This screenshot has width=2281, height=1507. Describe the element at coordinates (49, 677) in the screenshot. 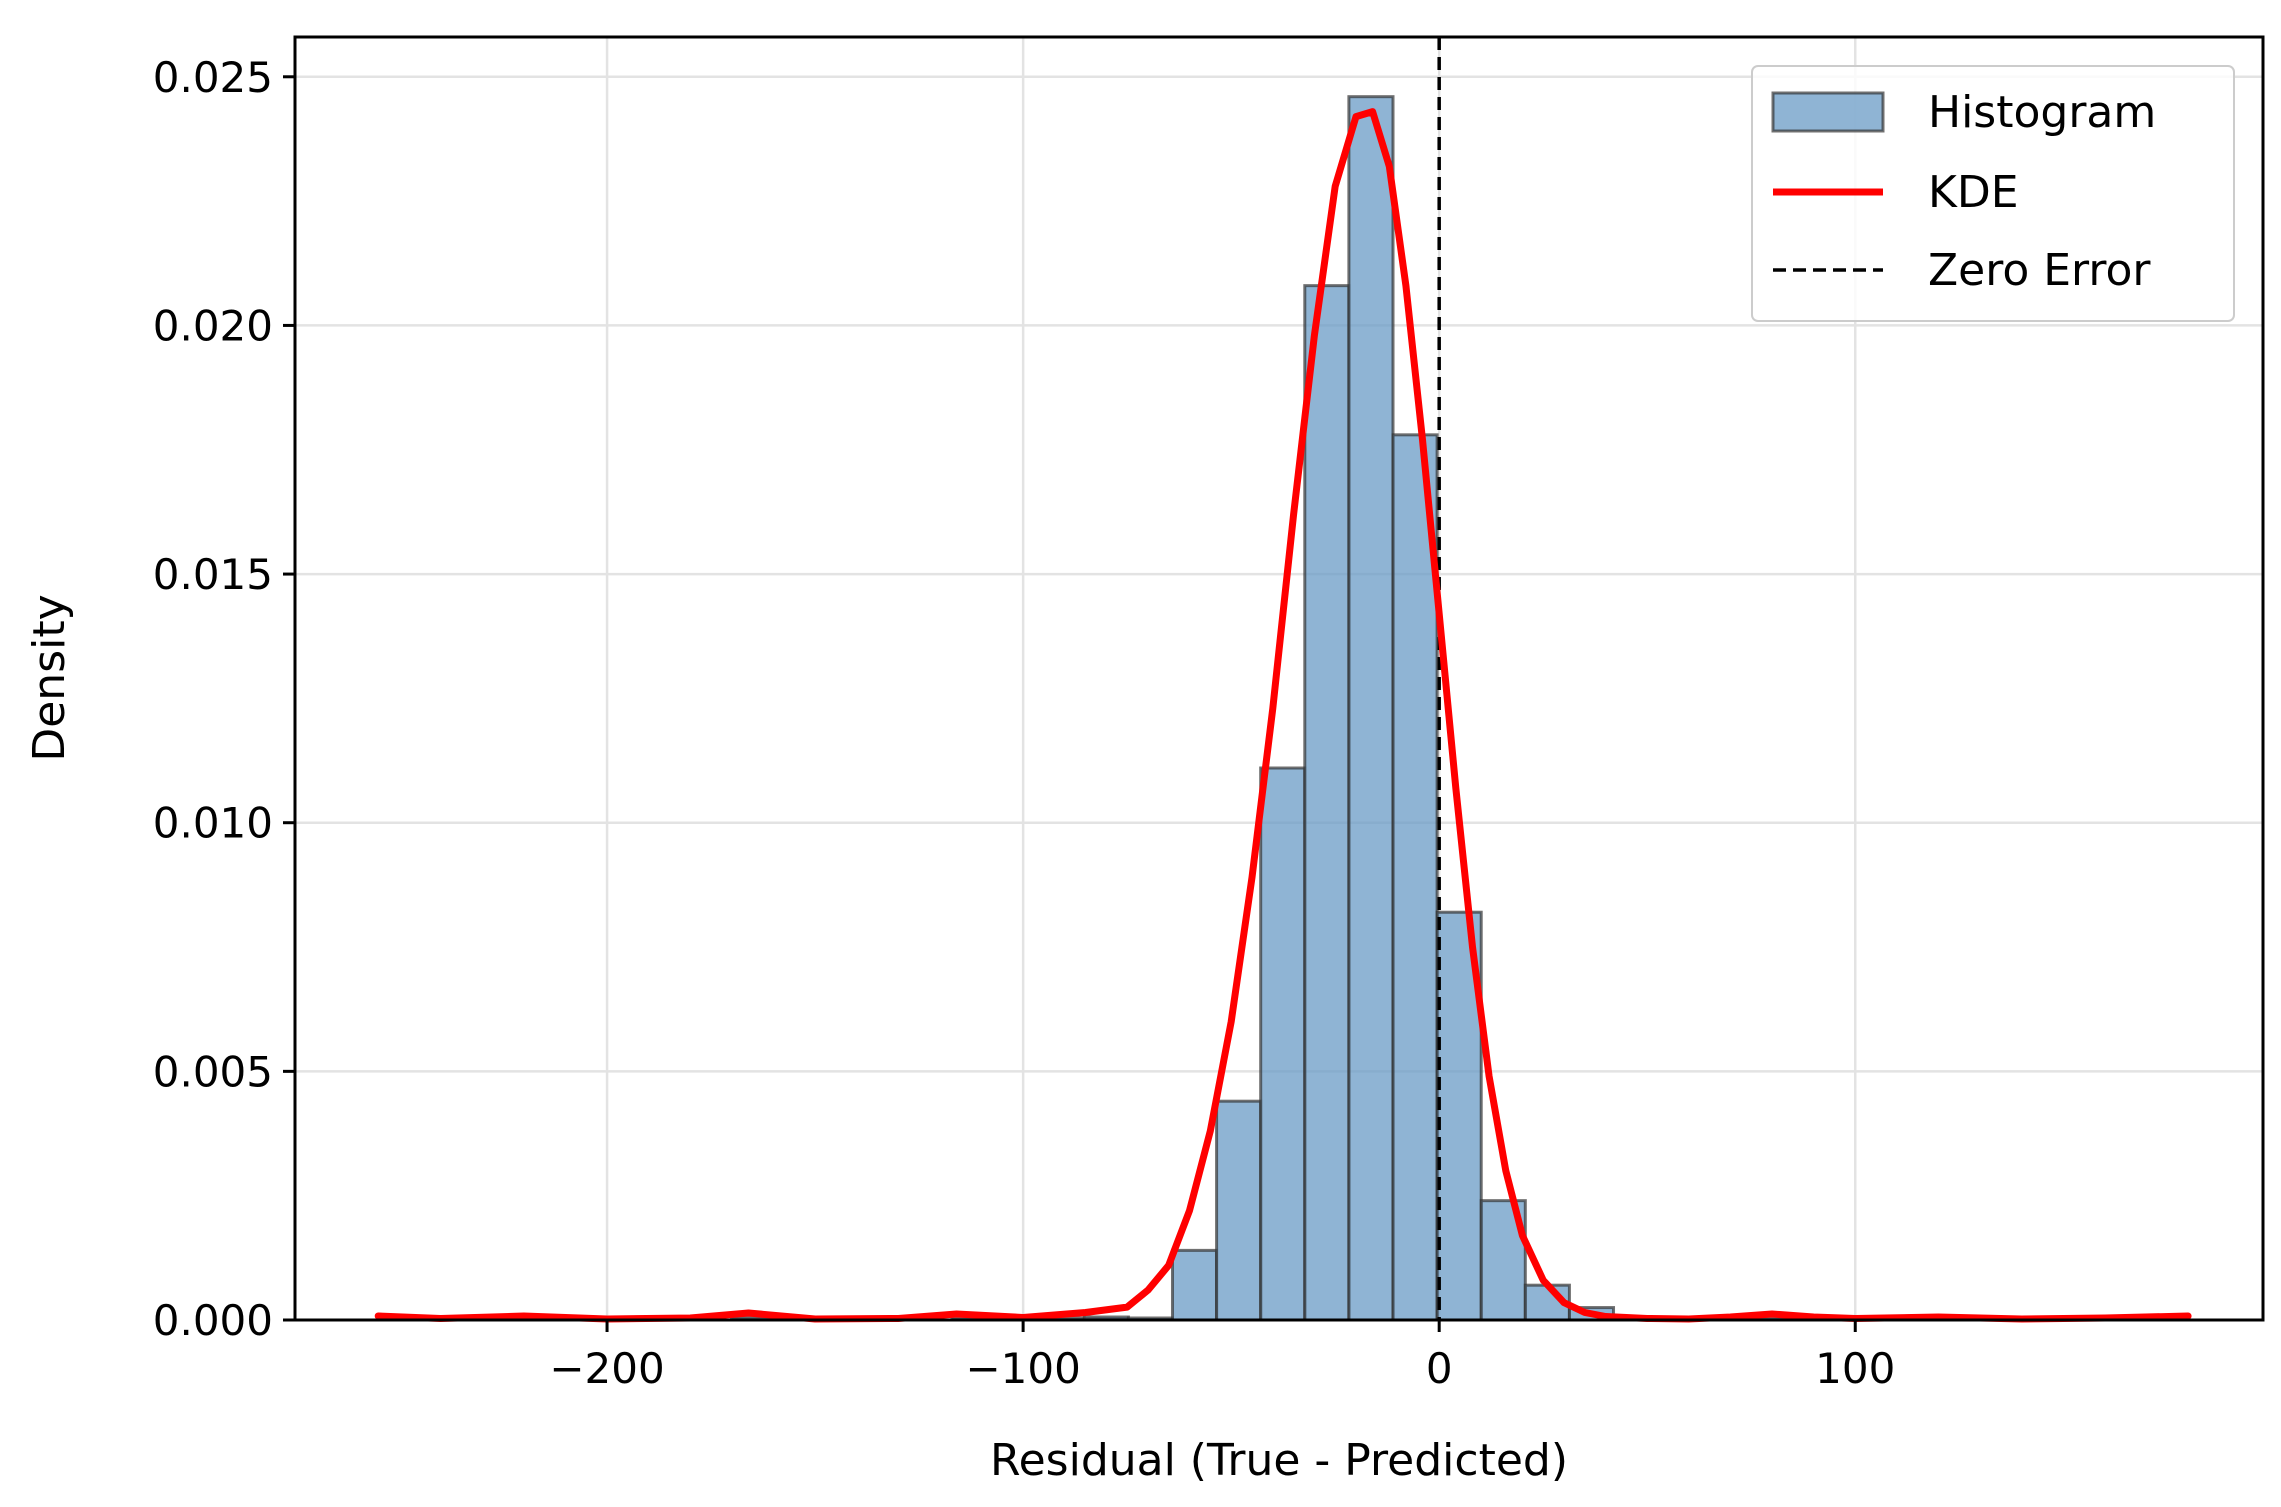

I see `y-axis-label: Density` at that location.